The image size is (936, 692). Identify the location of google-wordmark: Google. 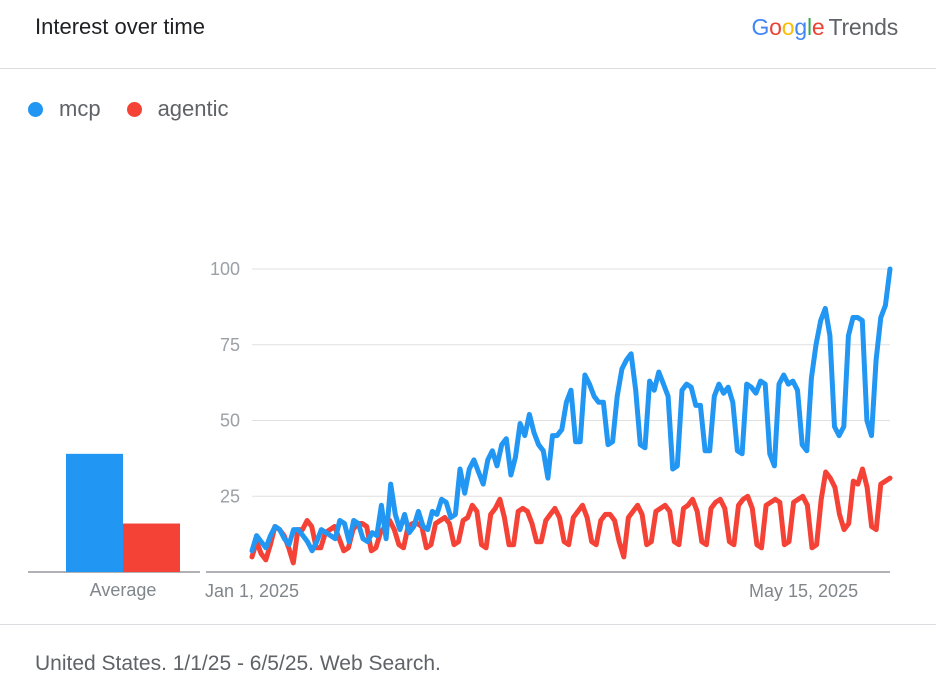
(787, 27).